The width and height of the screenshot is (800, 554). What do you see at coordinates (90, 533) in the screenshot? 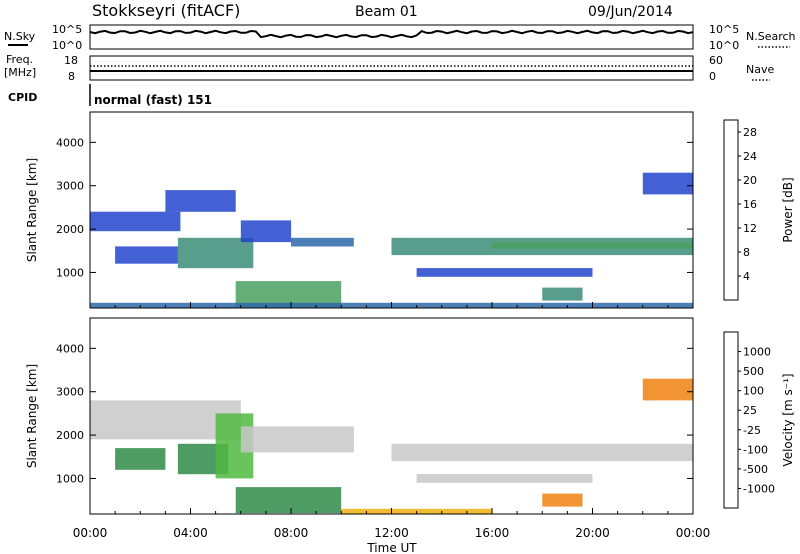
I see `xtick-label-0: 00:00` at bounding box center [90, 533].